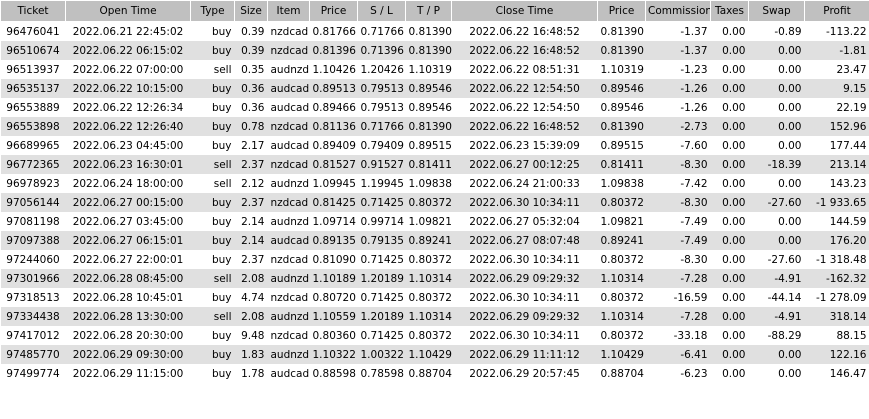 Image resolution: width=869 pixels, height=419 pixels. Describe the element at coordinates (251, 354) in the screenshot. I see `size-cell: 1.83` at that location.